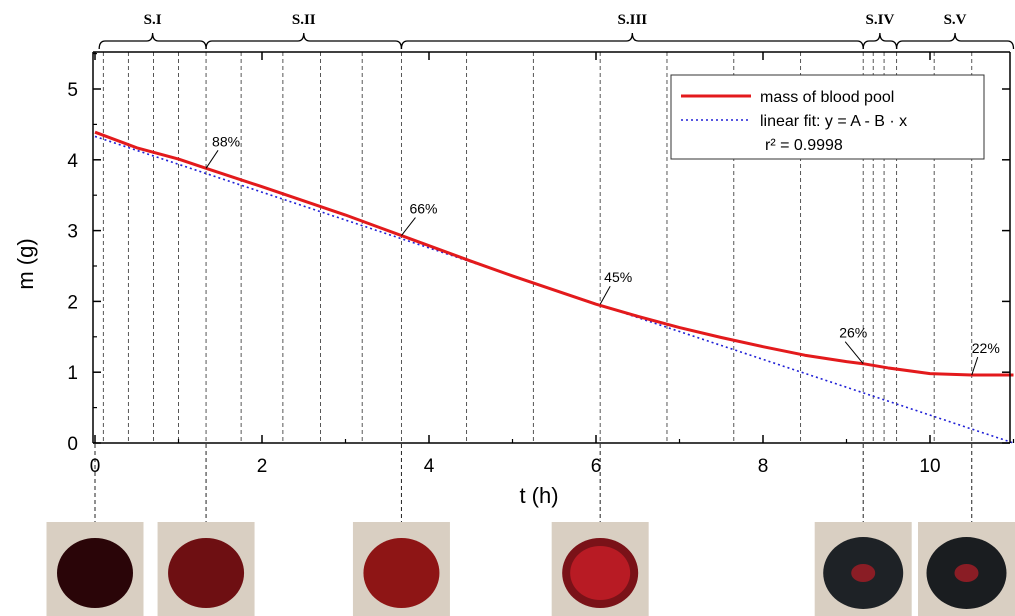 Image resolution: width=1015 pixels, height=616 pixels. Describe the element at coordinates (986, 348) in the screenshot. I see `annotation-label: 22%` at that location.